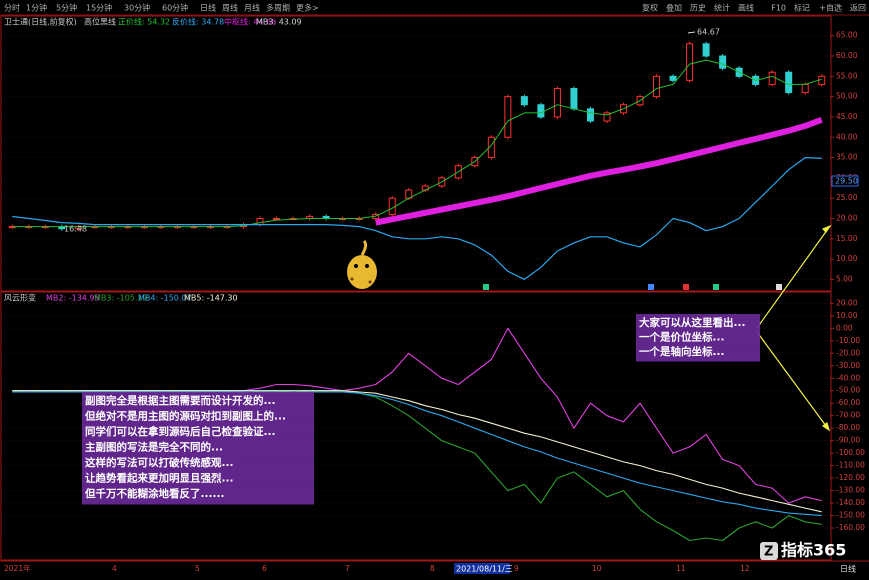  I want to click on x-label: 11, so click(681, 568).